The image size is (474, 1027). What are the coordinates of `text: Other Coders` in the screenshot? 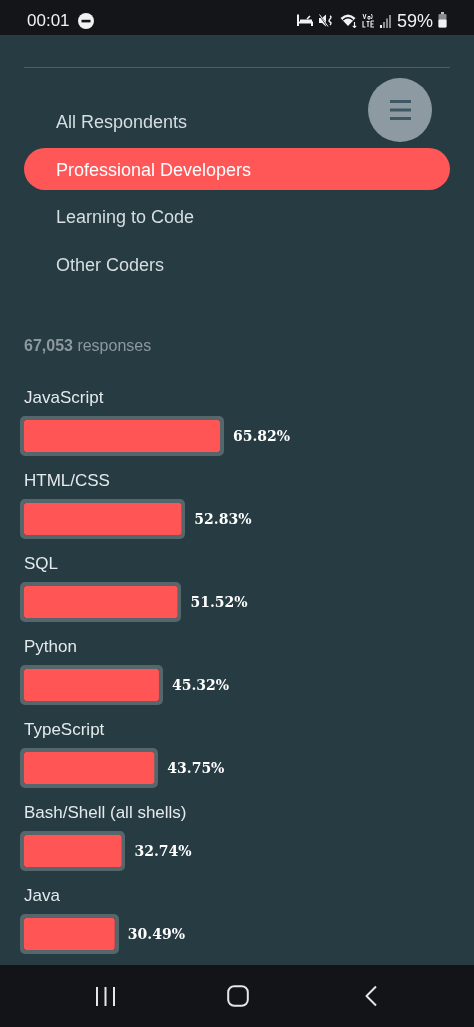 It's located at (110, 264).